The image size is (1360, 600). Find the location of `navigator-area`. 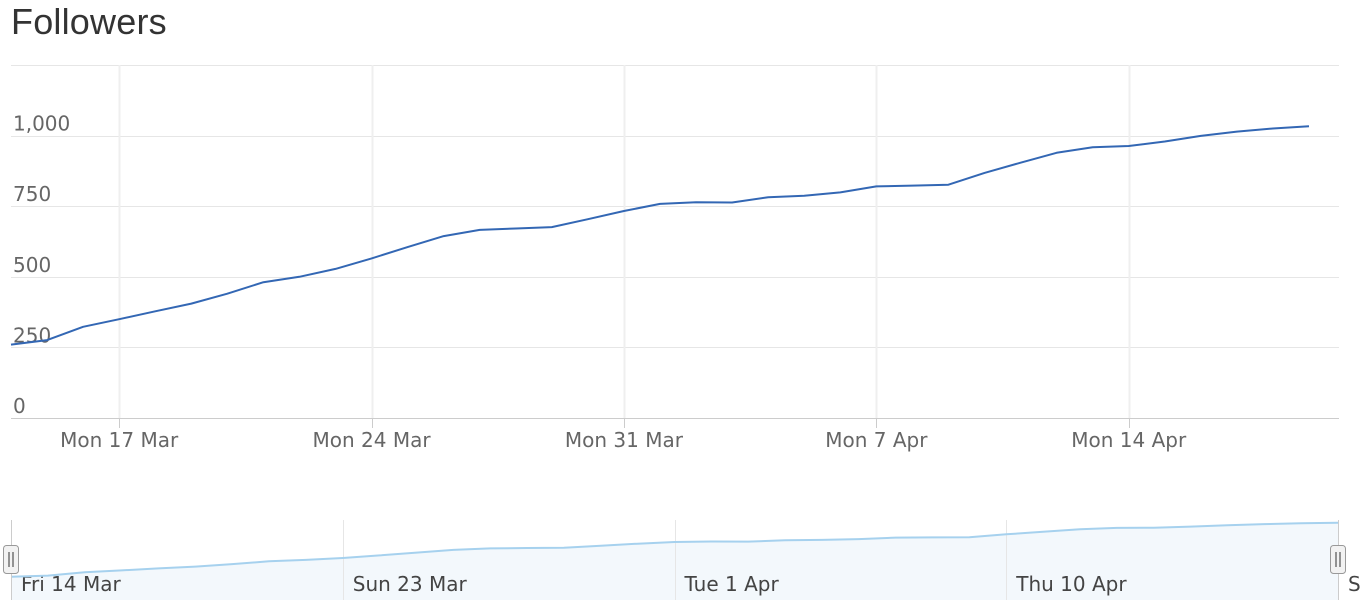

navigator-area is located at coordinates (674, 561).